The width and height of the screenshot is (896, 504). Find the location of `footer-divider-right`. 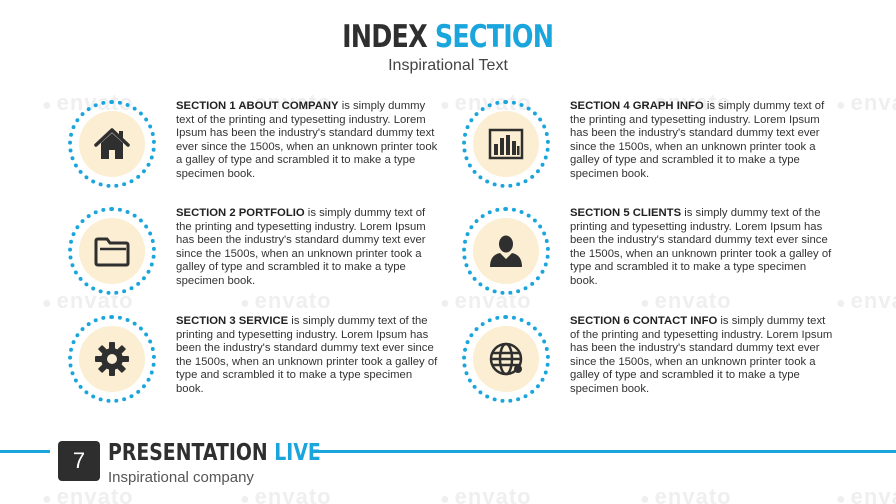

footer-divider-right is located at coordinates (603, 451).